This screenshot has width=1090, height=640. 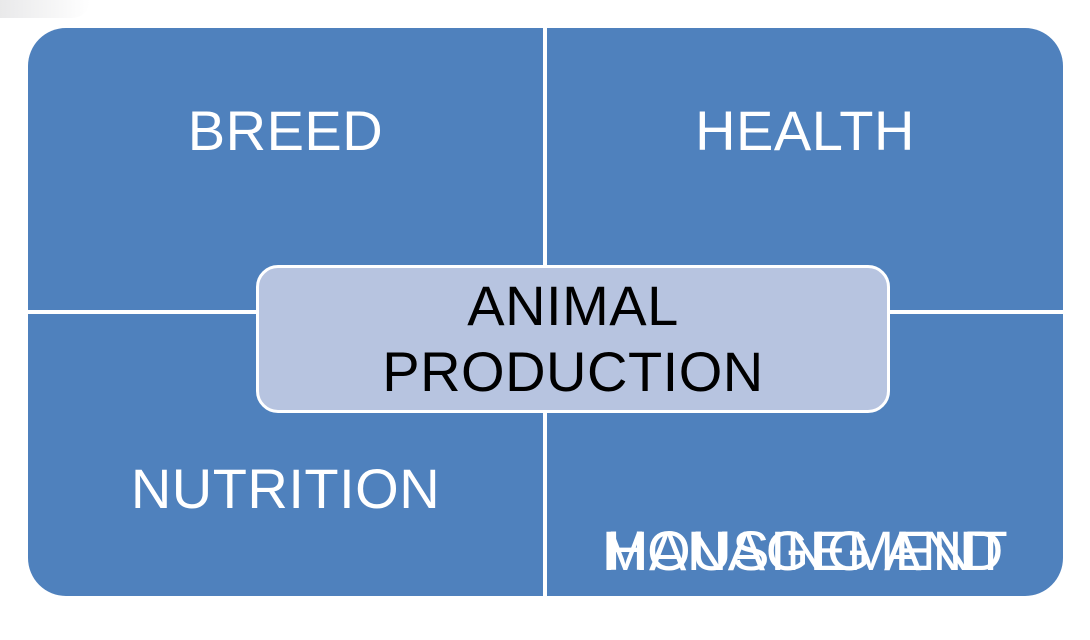 I want to click on quadrant-nutrition-label: NUTRITION, so click(x=285, y=488).